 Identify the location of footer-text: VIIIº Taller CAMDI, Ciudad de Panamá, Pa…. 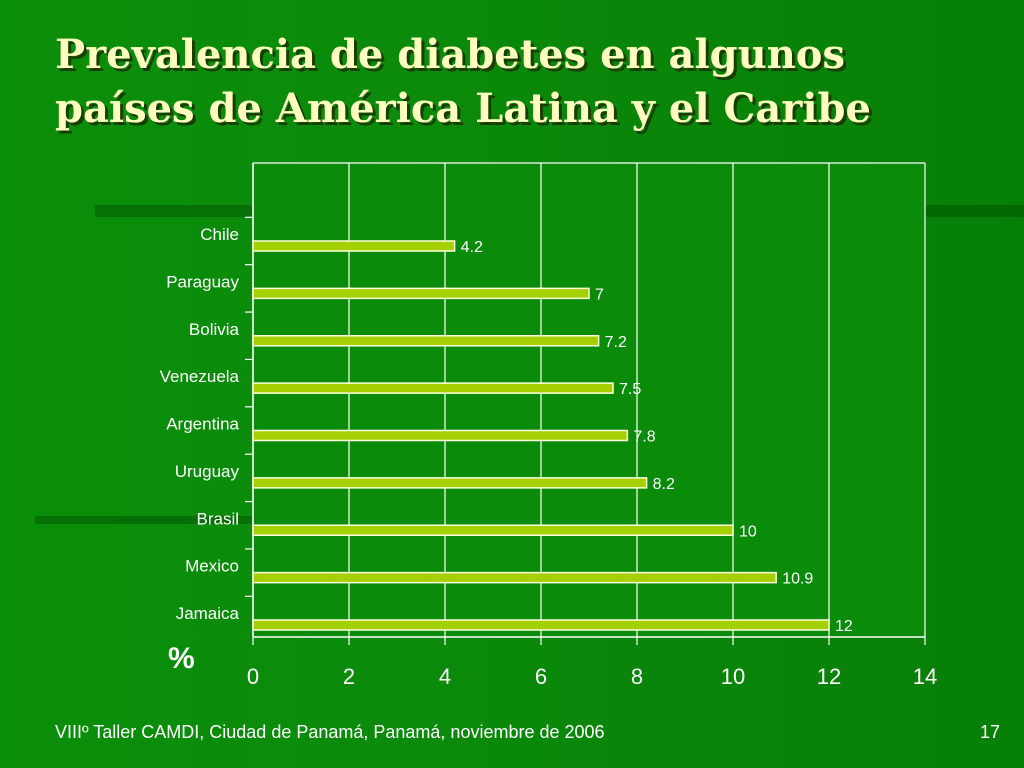
(330, 732).